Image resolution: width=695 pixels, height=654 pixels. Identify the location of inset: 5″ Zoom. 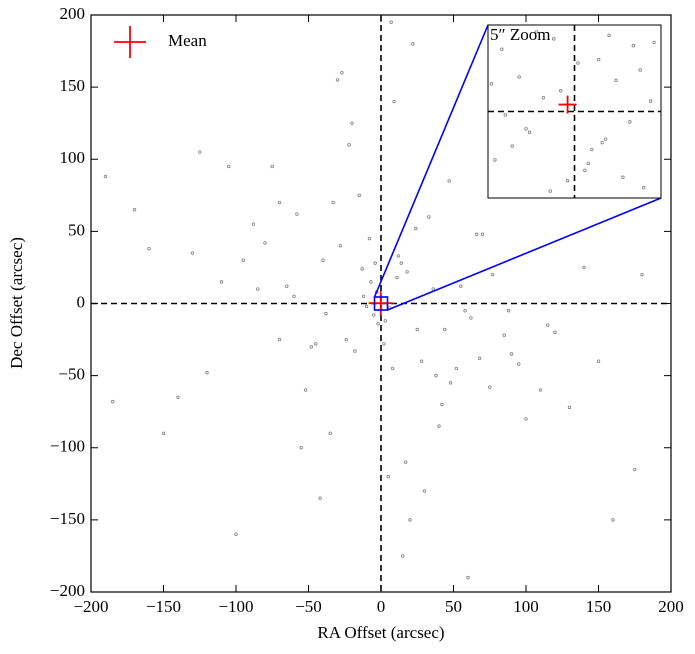
(574, 111).